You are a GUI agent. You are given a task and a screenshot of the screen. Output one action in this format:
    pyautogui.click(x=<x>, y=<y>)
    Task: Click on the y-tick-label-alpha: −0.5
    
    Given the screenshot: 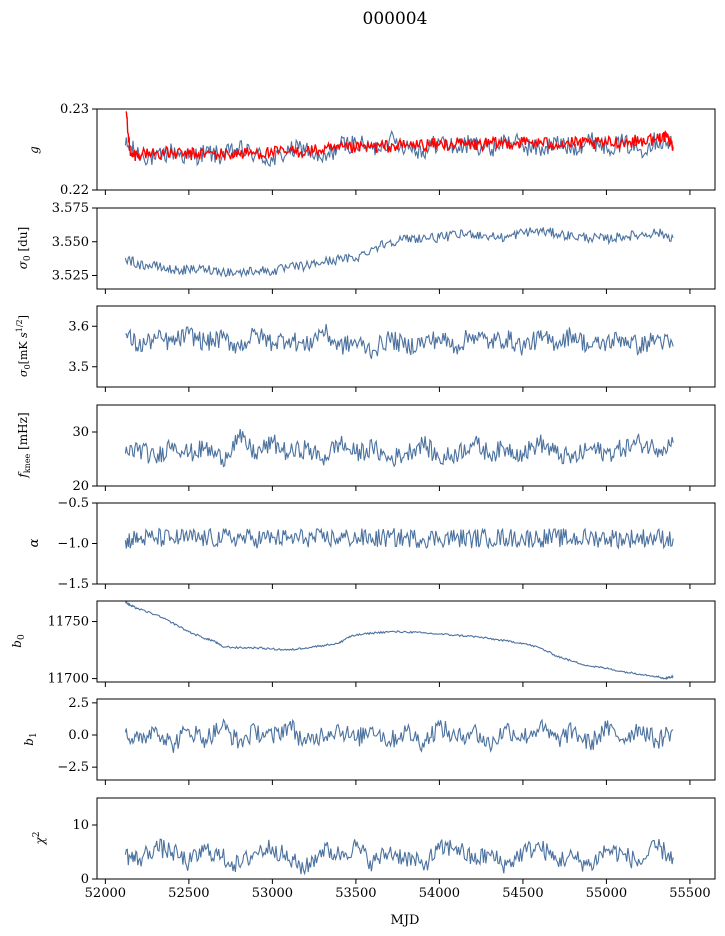 What is the action you would take?
    pyautogui.click(x=73, y=503)
    